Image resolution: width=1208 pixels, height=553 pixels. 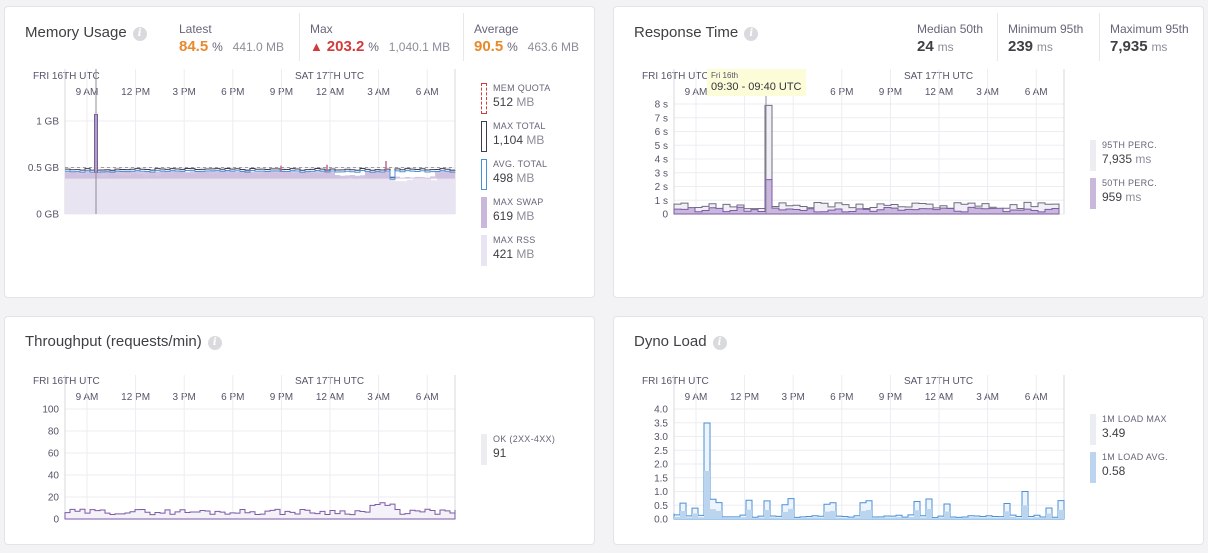 What do you see at coordinates (47, 122) in the screenshot?
I see `axis-y-tick: 1 GB` at bounding box center [47, 122].